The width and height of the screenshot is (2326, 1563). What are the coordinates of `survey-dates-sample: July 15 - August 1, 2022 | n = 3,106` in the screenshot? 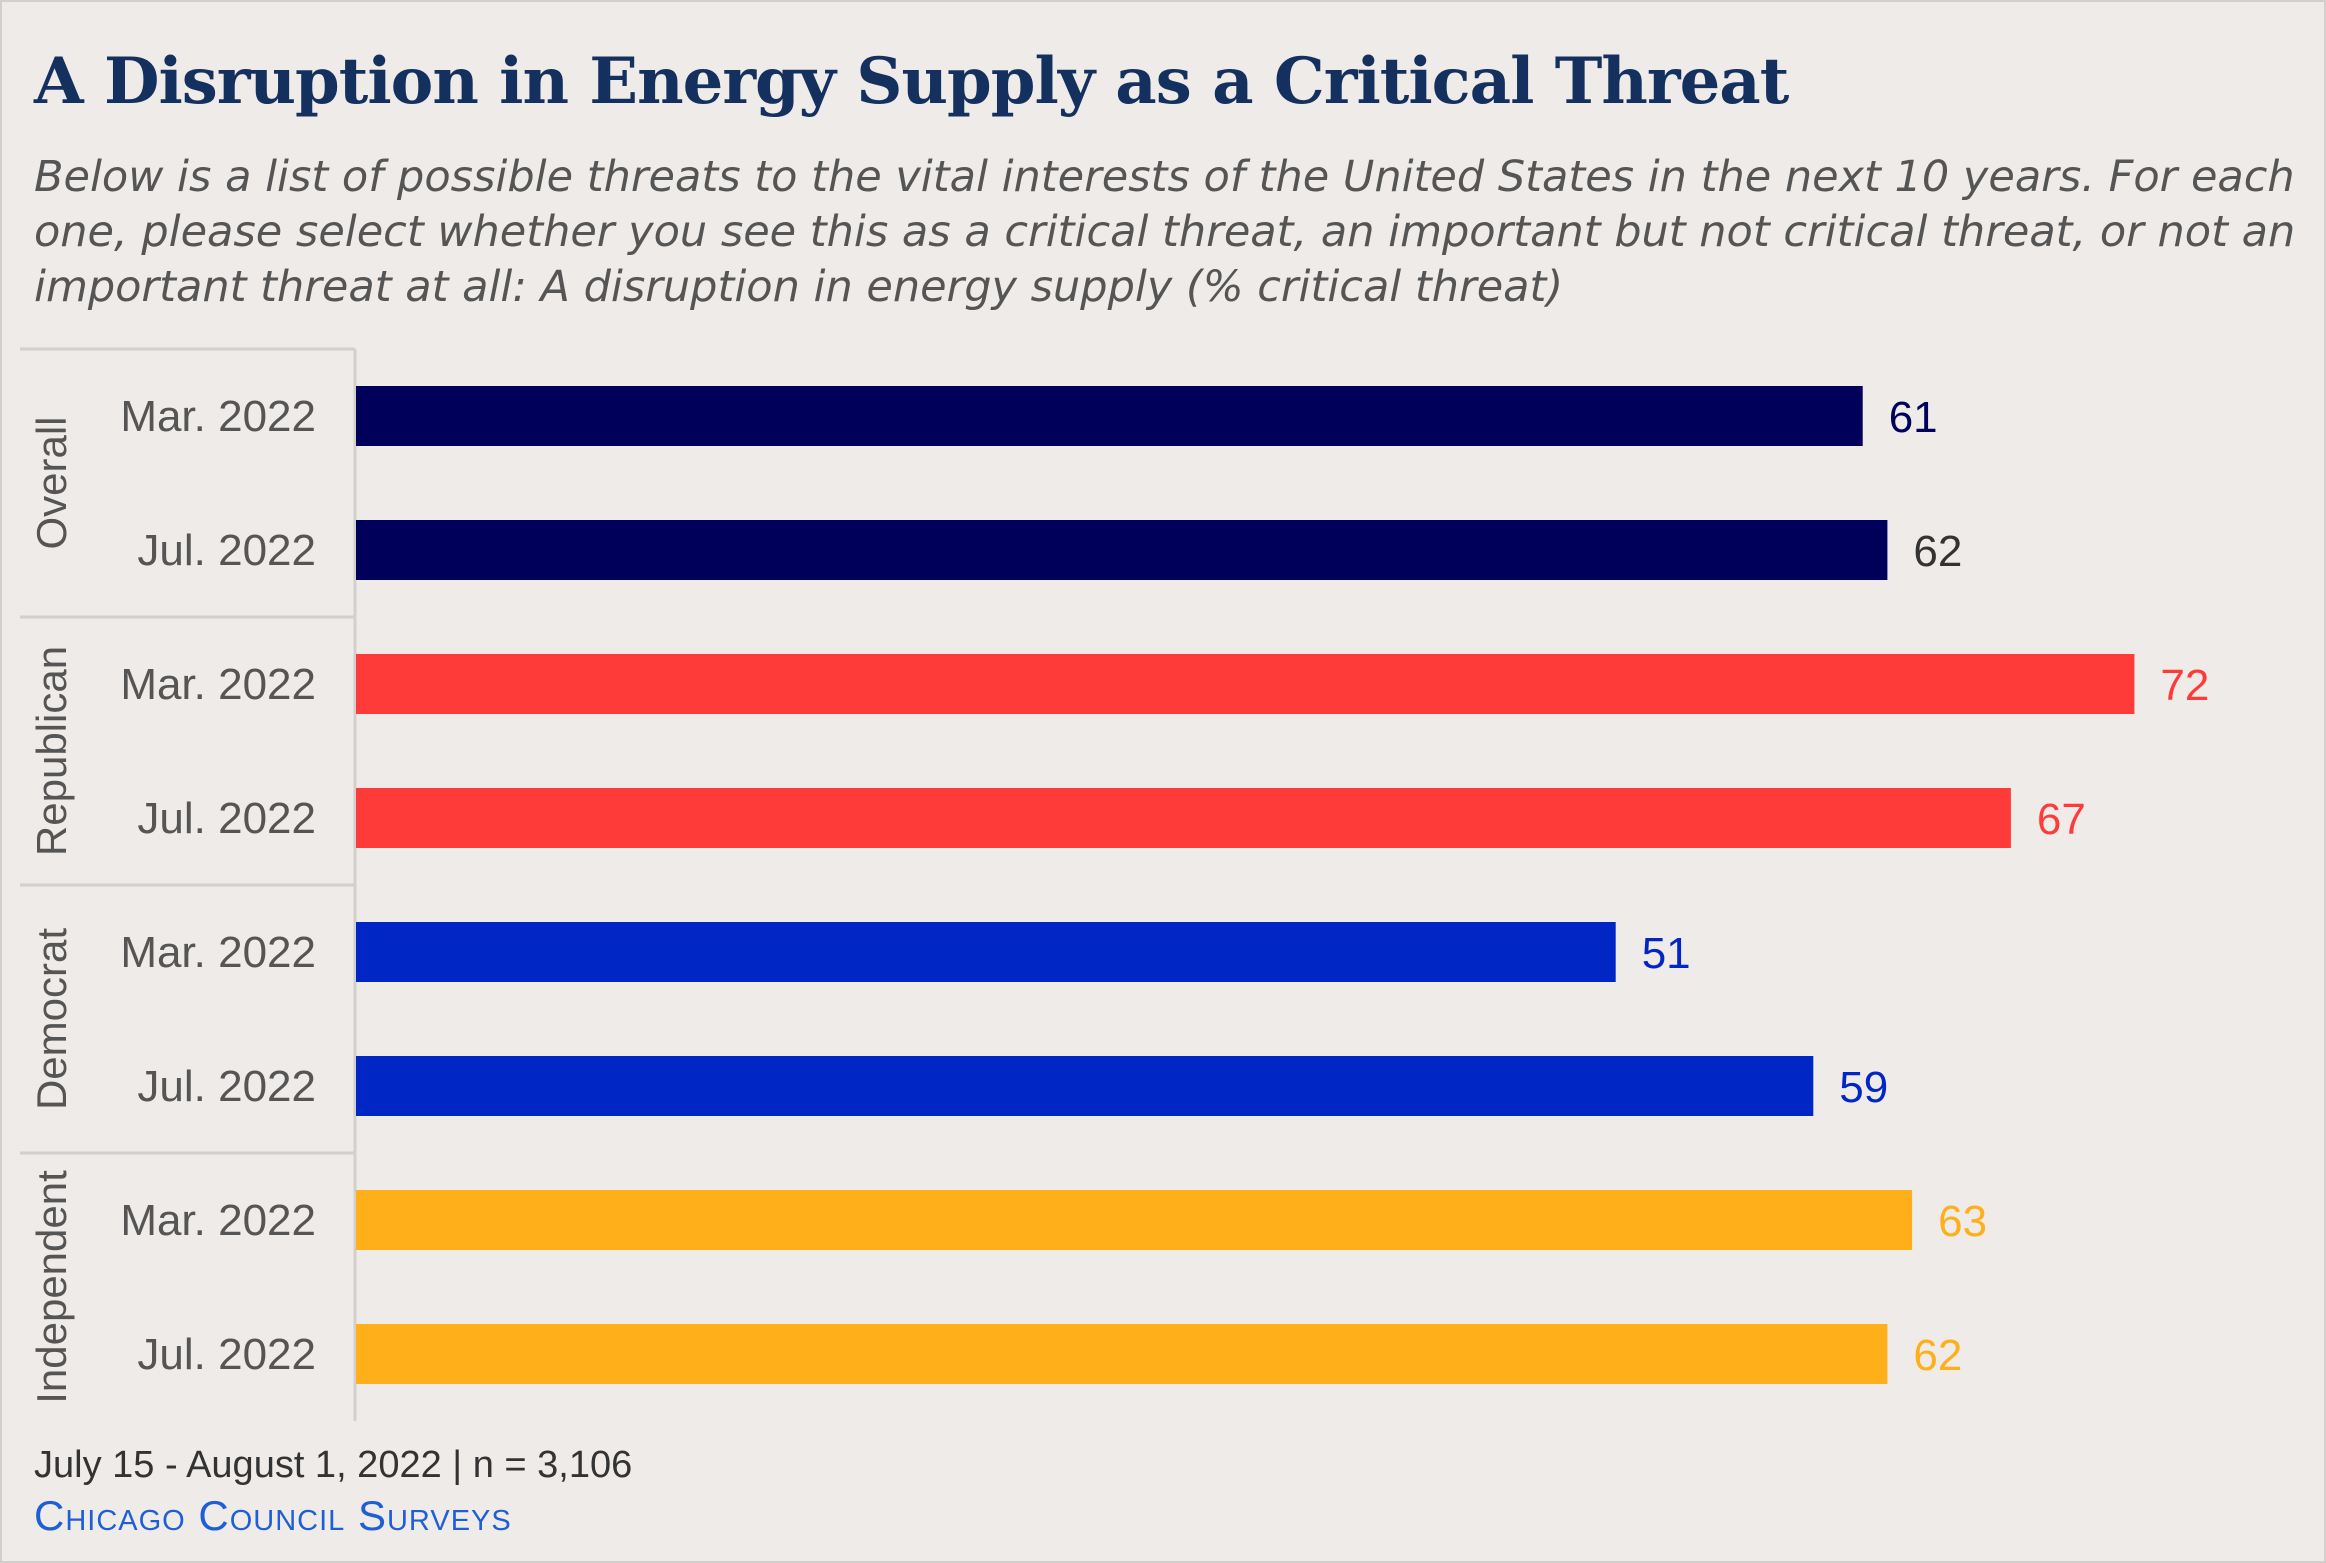 It's located at (333, 1465).